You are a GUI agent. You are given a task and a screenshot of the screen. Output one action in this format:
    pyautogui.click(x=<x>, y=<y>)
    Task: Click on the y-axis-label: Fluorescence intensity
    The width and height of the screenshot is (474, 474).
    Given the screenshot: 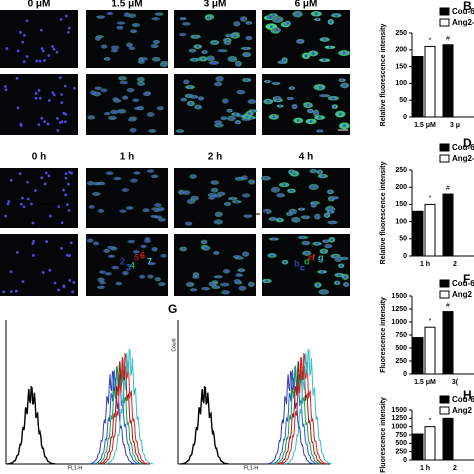 What is the action you would take?
    pyautogui.click(x=383, y=435)
    